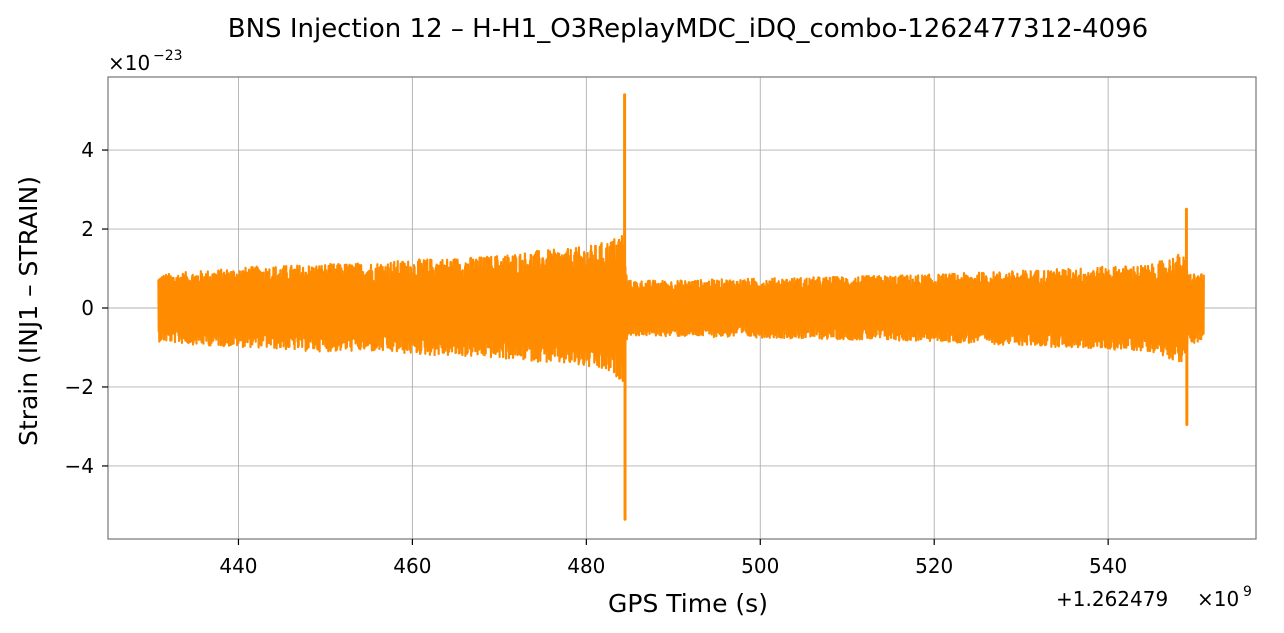 The image size is (1284, 633). I want to click on y-tick-label: 2, so click(87, 229).